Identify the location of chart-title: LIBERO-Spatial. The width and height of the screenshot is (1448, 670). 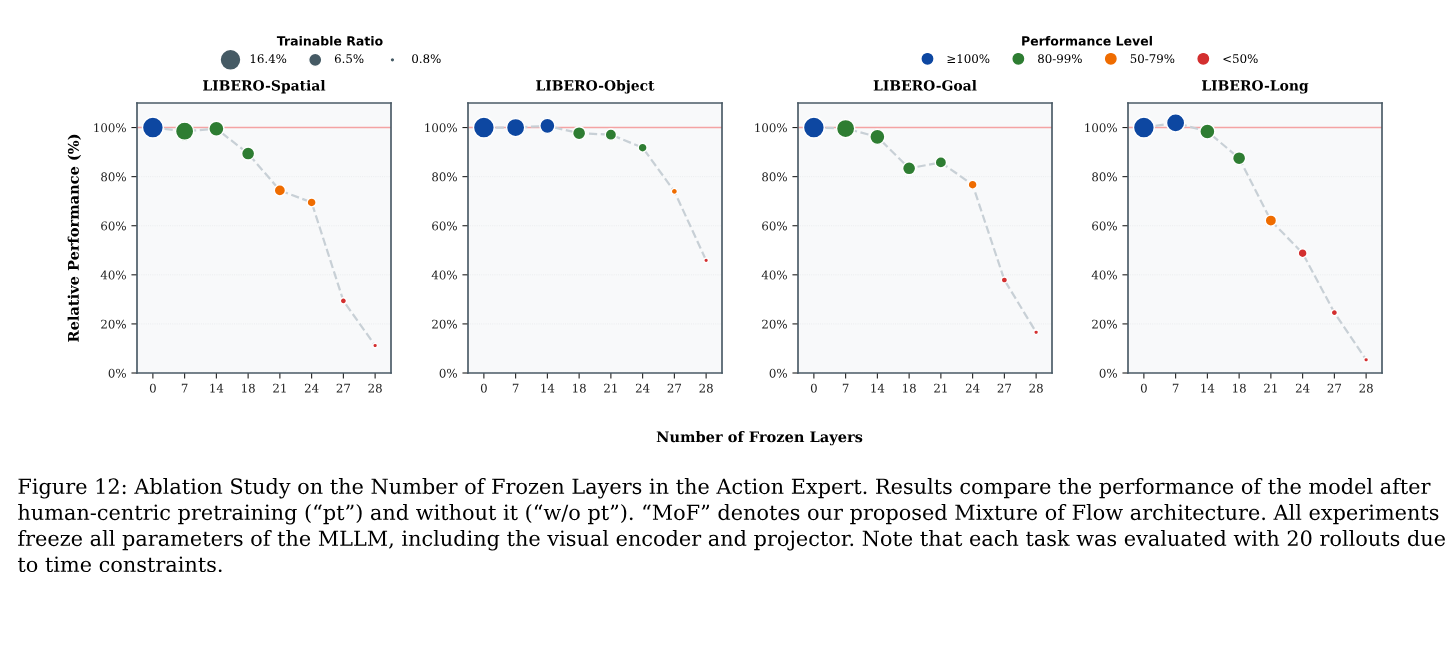
(264, 86).